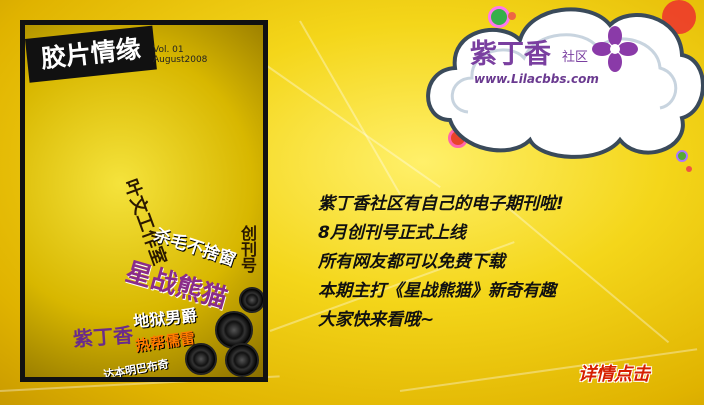 This screenshot has height=405, width=704. What do you see at coordinates (575, 57) in the screenshot?
I see `logo-community-label: 社区` at bounding box center [575, 57].